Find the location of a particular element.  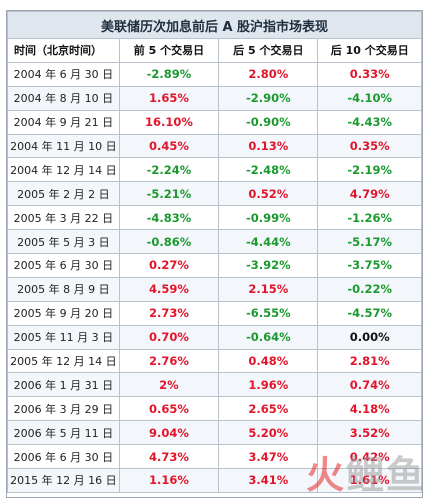

before-5-cell: 2.73% is located at coordinates (169, 313).